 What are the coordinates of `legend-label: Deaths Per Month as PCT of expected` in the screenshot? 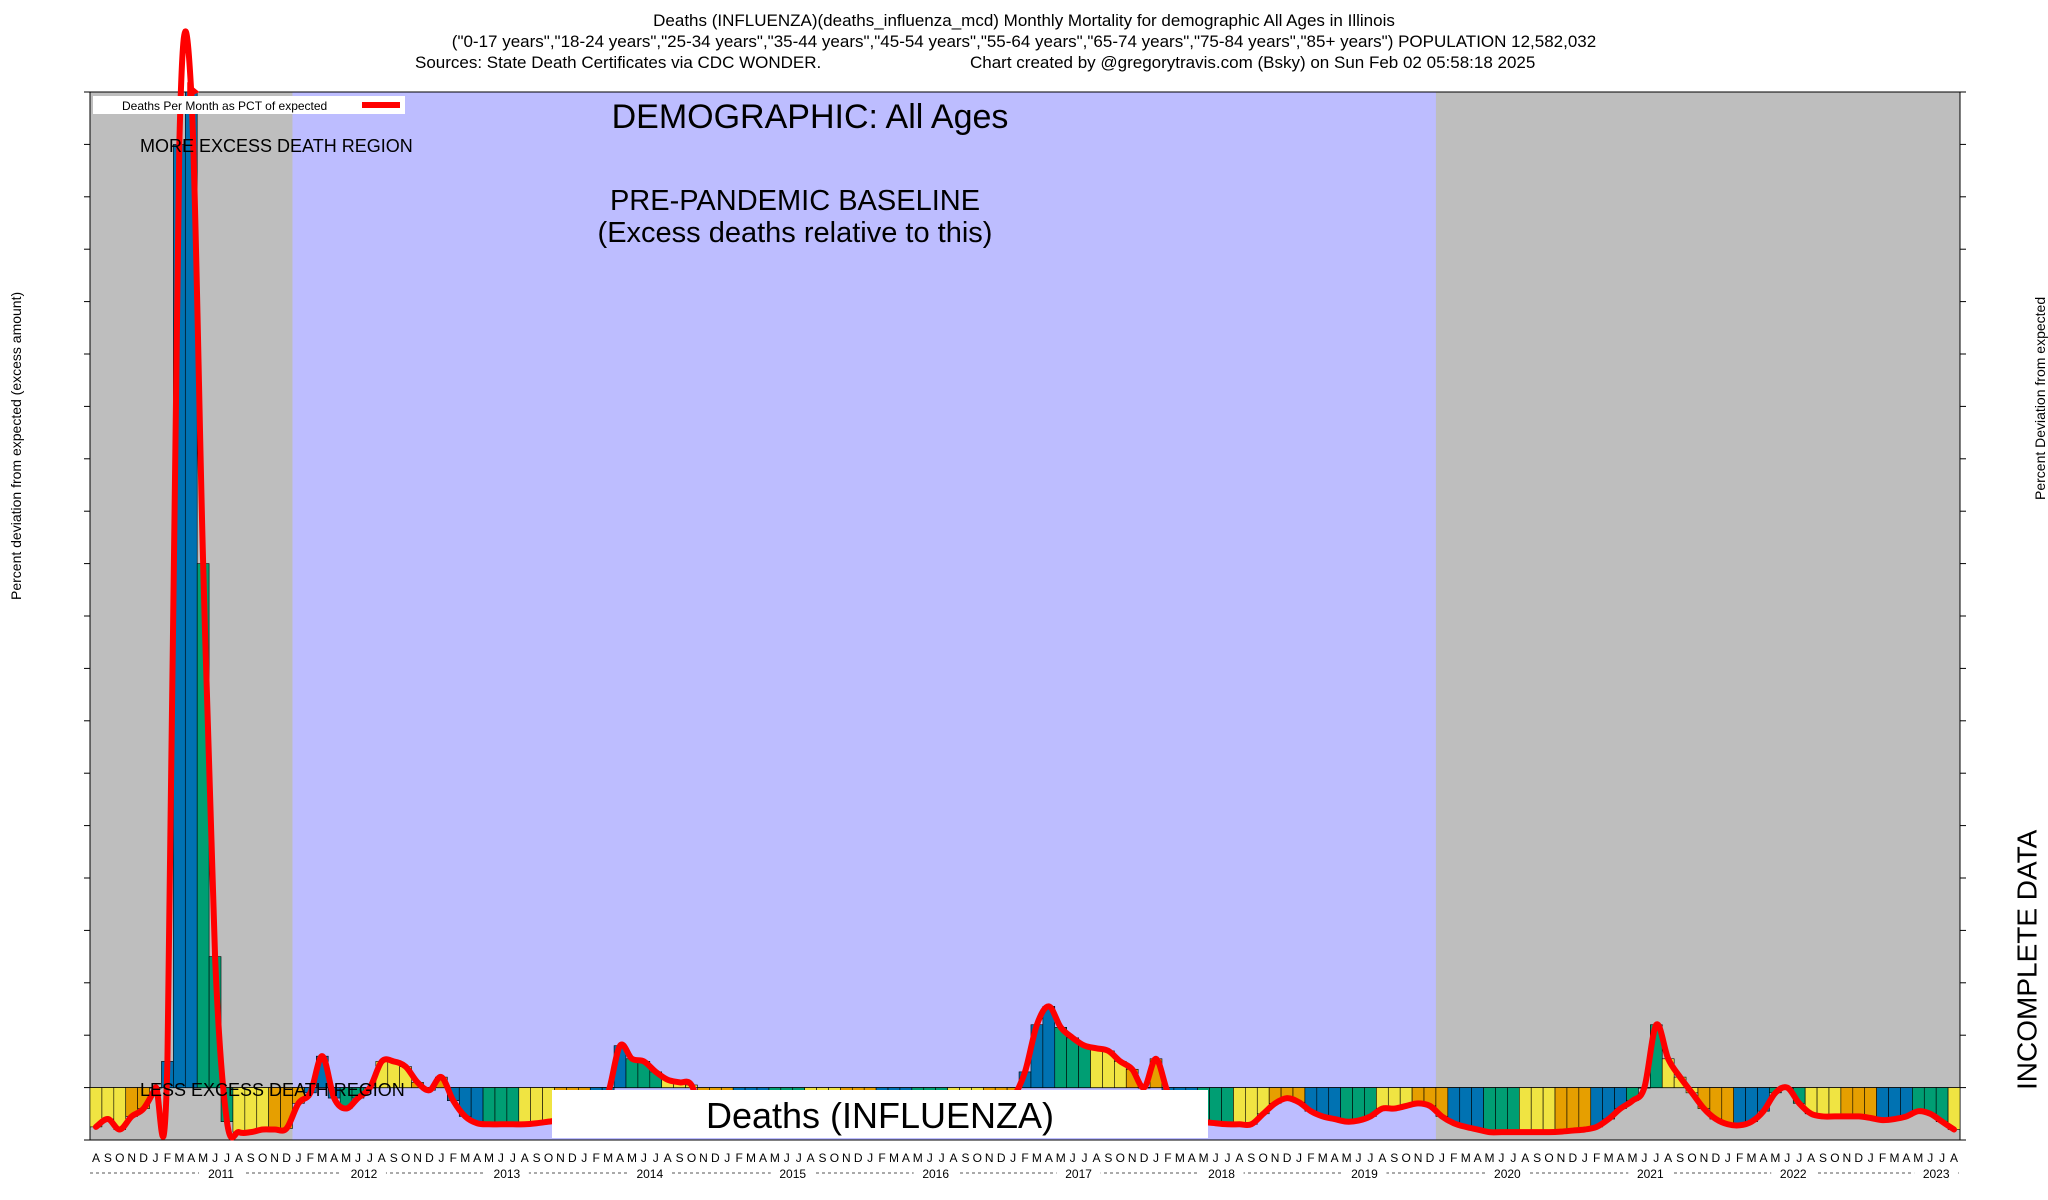 It's located at (224, 106).